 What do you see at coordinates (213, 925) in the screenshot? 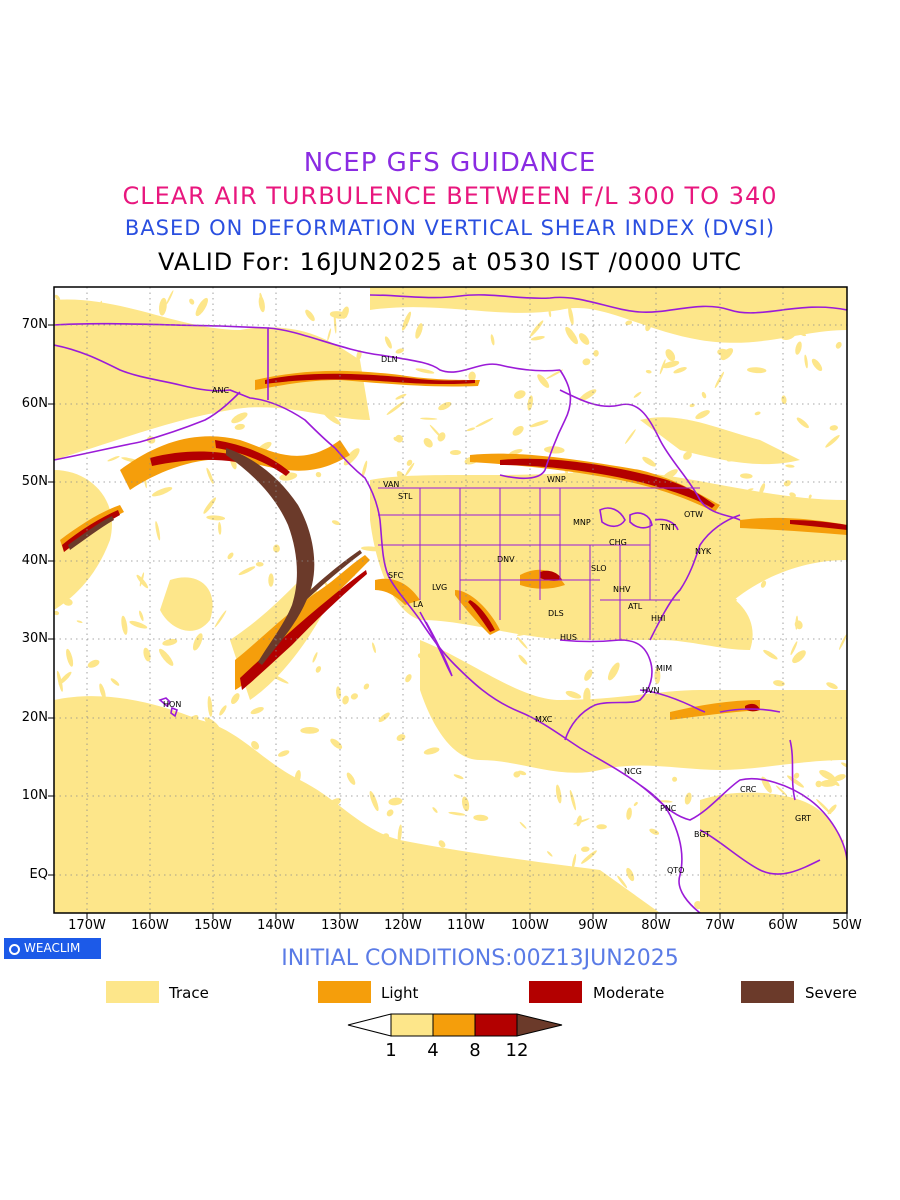
I see `lon-label-150w: 150W` at bounding box center [213, 925].